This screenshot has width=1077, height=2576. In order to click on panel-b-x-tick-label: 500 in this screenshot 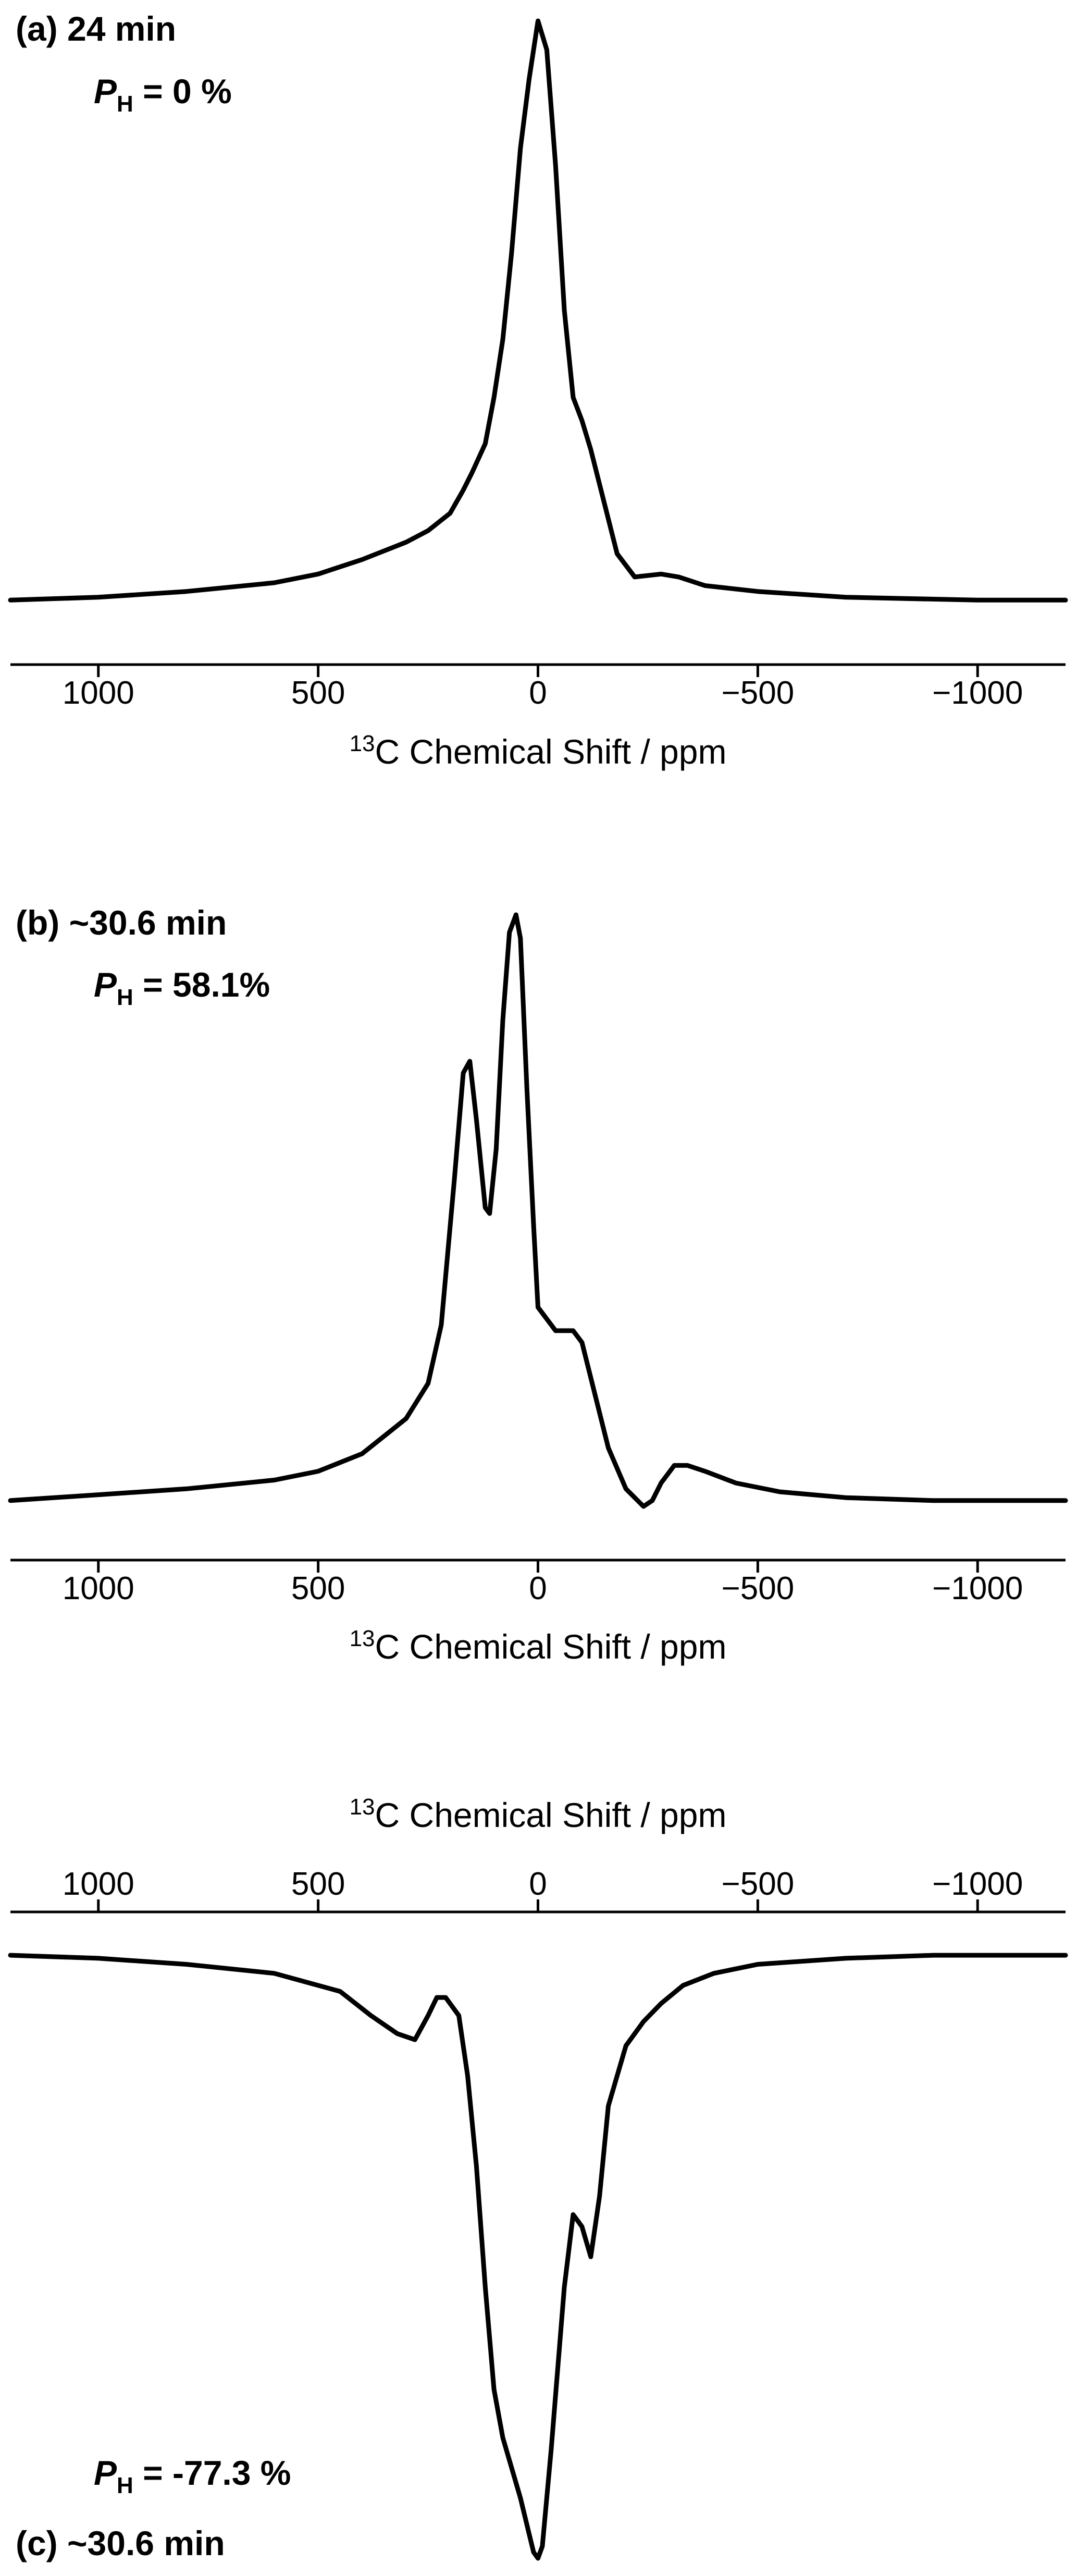, I will do `click(318, 1588)`.